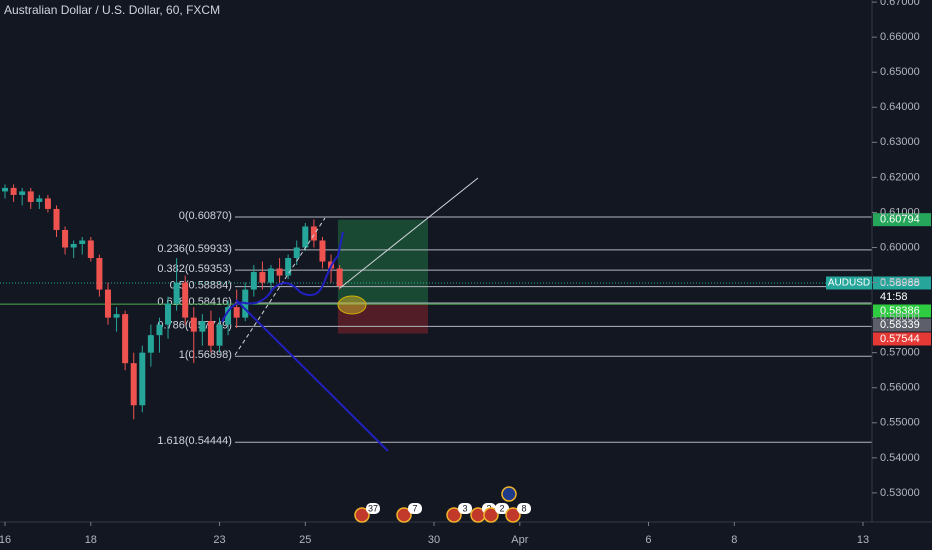 This screenshot has height=550, width=932. What do you see at coordinates (900, 353) in the screenshot?
I see `y-tick-label: 0.57000` at bounding box center [900, 353].